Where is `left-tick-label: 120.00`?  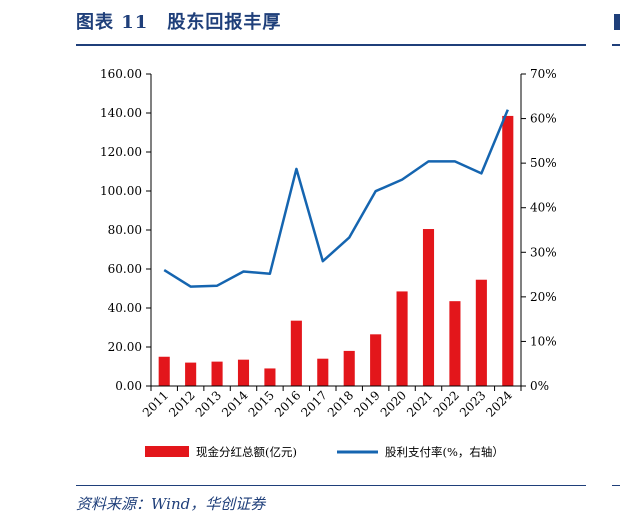
left-tick-label: 120.00 is located at coordinates (121, 152).